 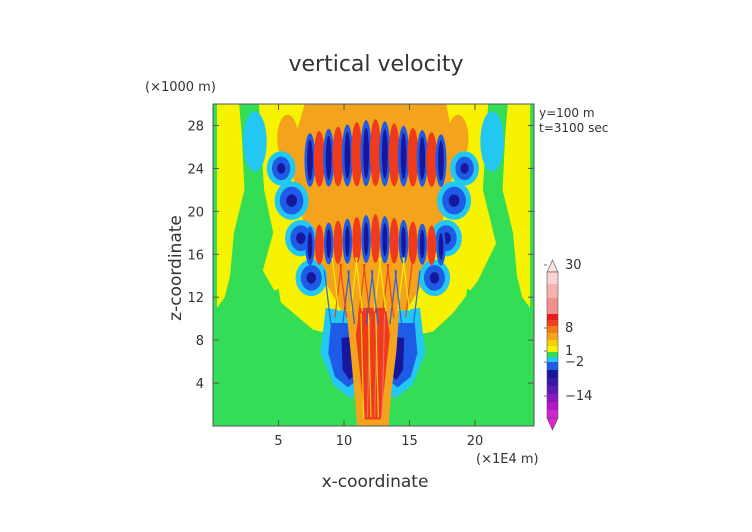 What do you see at coordinates (375, 64) in the screenshot?
I see `chart-title: vertical velocity` at bounding box center [375, 64].